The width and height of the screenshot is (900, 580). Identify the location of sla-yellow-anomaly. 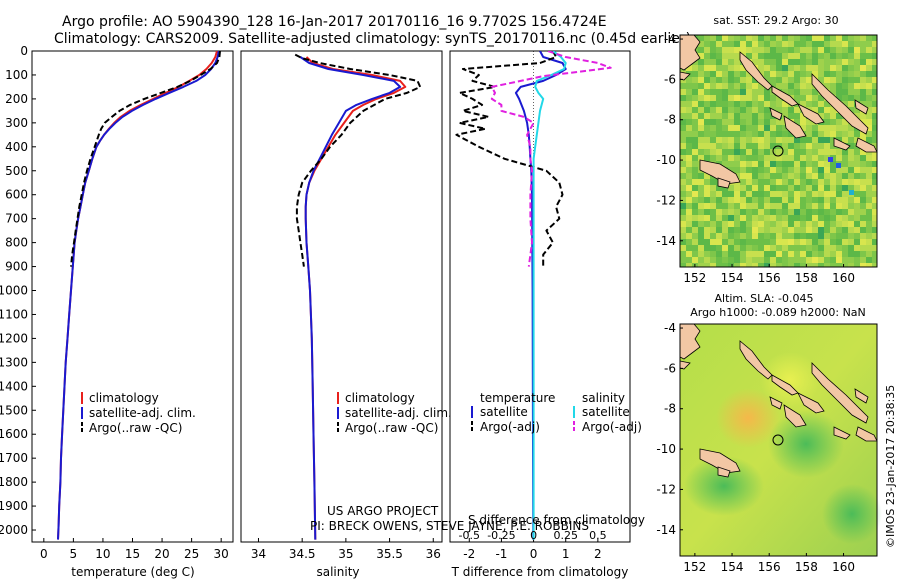
(790, 380).